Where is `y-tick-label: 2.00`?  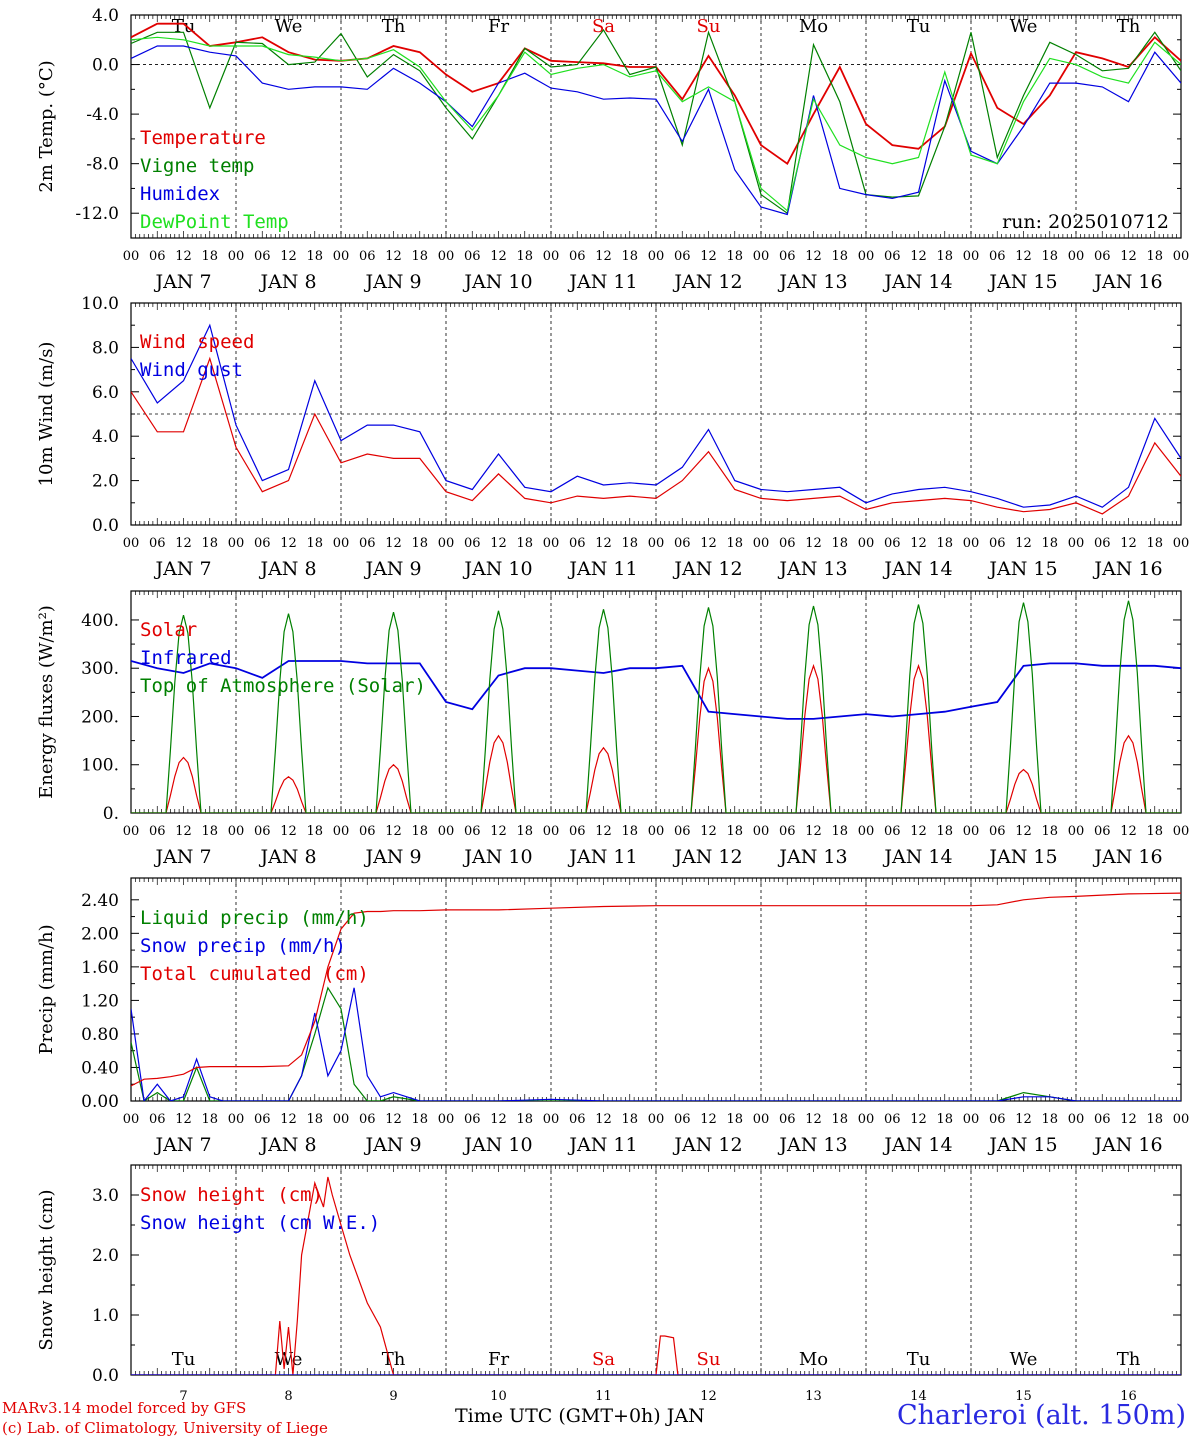
y-tick-label: 2.00 is located at coordinates (100, 934).